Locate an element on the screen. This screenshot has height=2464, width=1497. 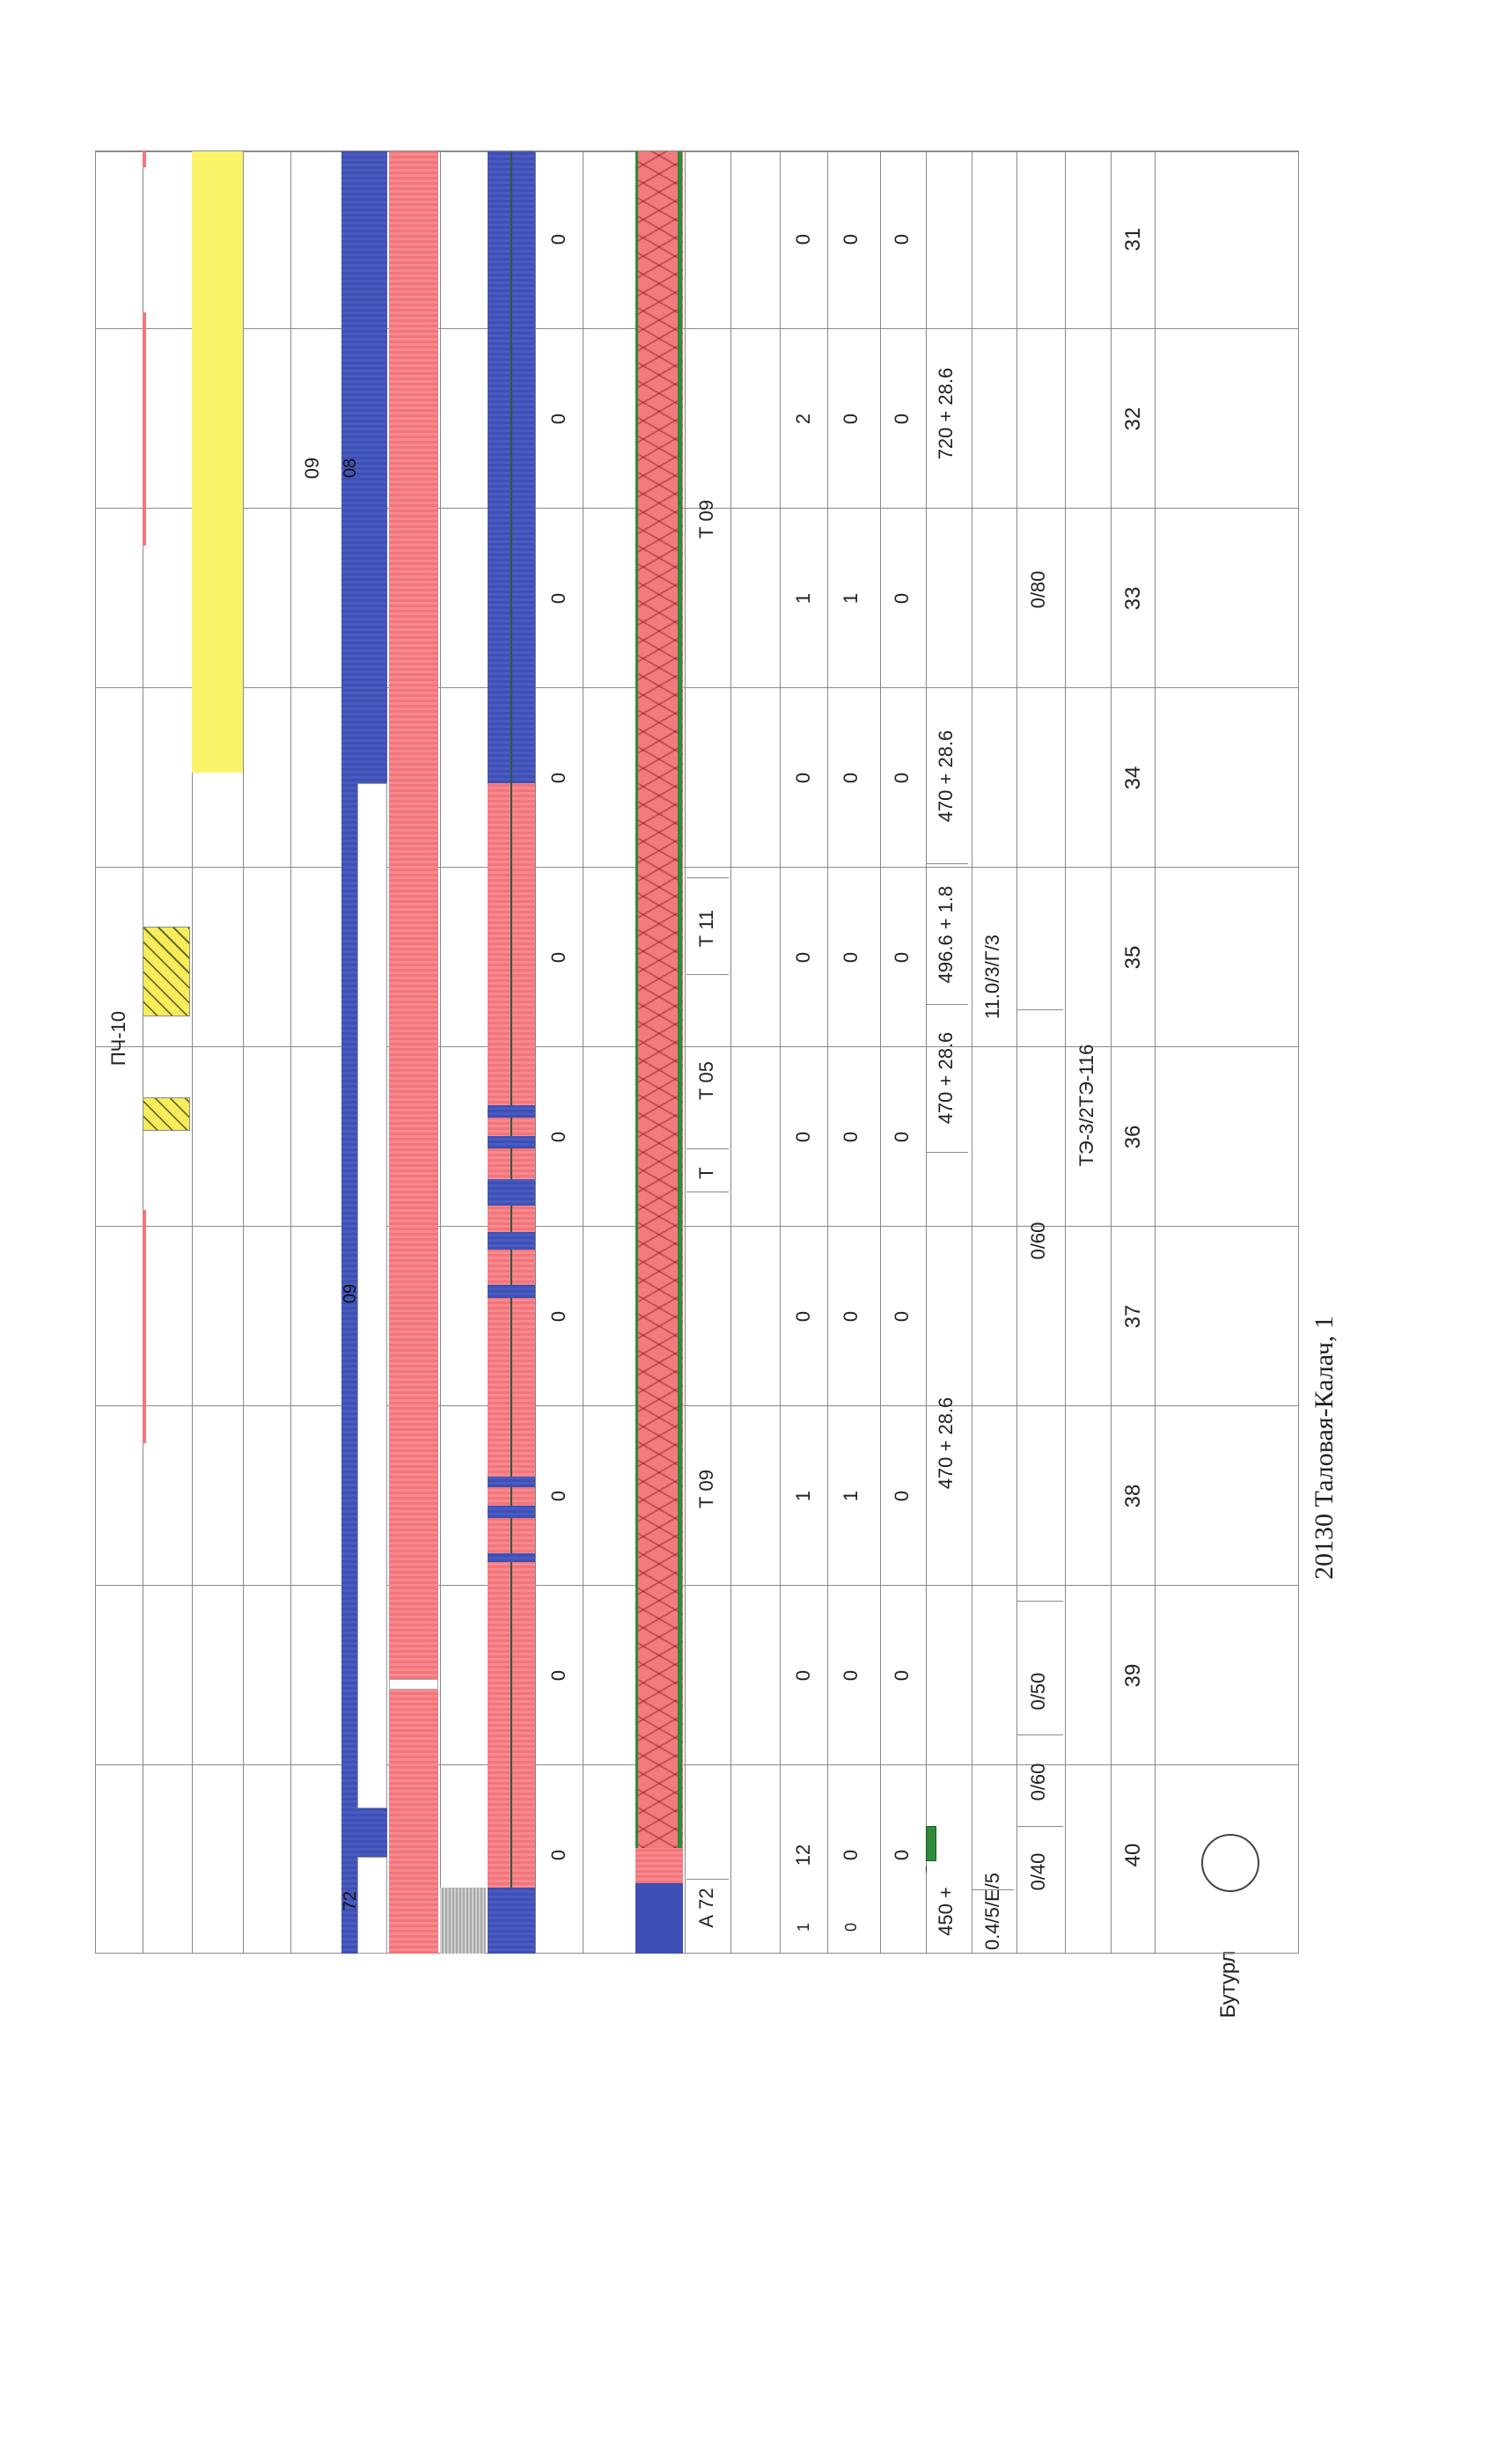
white-inset is located at coordinates (372, 1906).